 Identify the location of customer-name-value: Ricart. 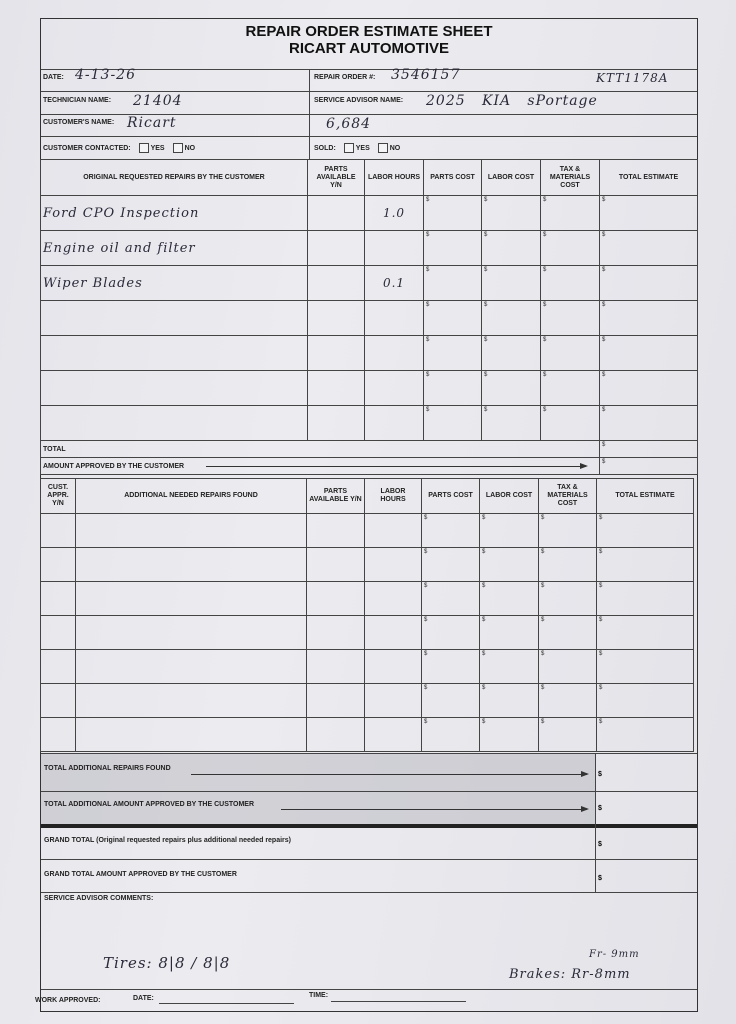
(152, 123).